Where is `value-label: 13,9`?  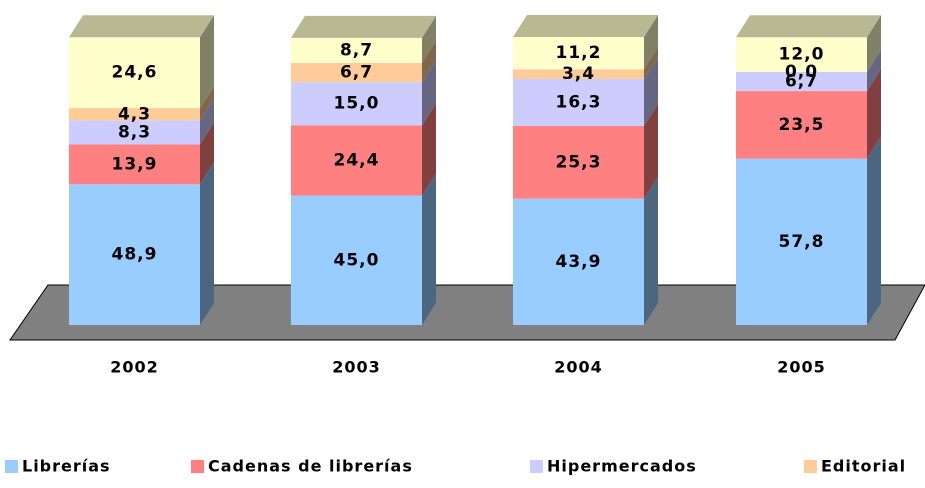 value-label: 13,9 is located at coordinates (135, 164).